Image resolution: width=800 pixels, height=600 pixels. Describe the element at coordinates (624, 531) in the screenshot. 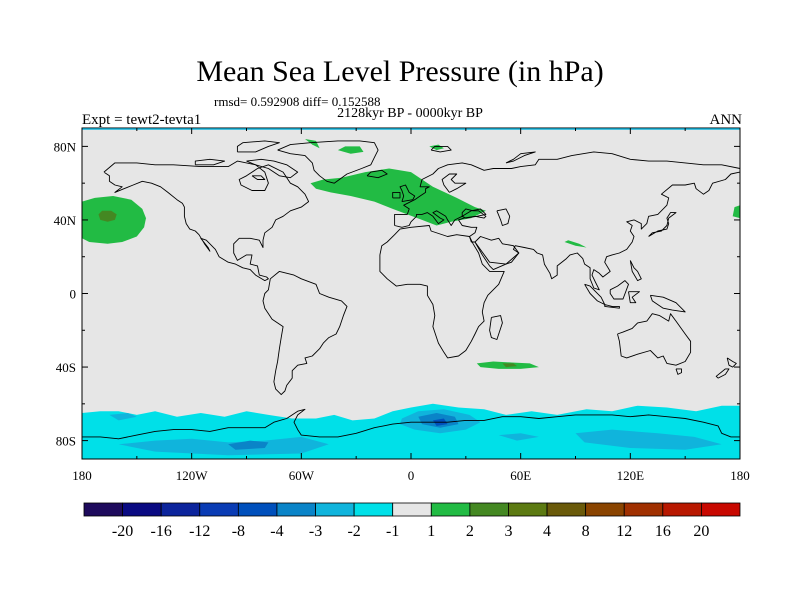

I see `colorbar-label: 12` at that location.